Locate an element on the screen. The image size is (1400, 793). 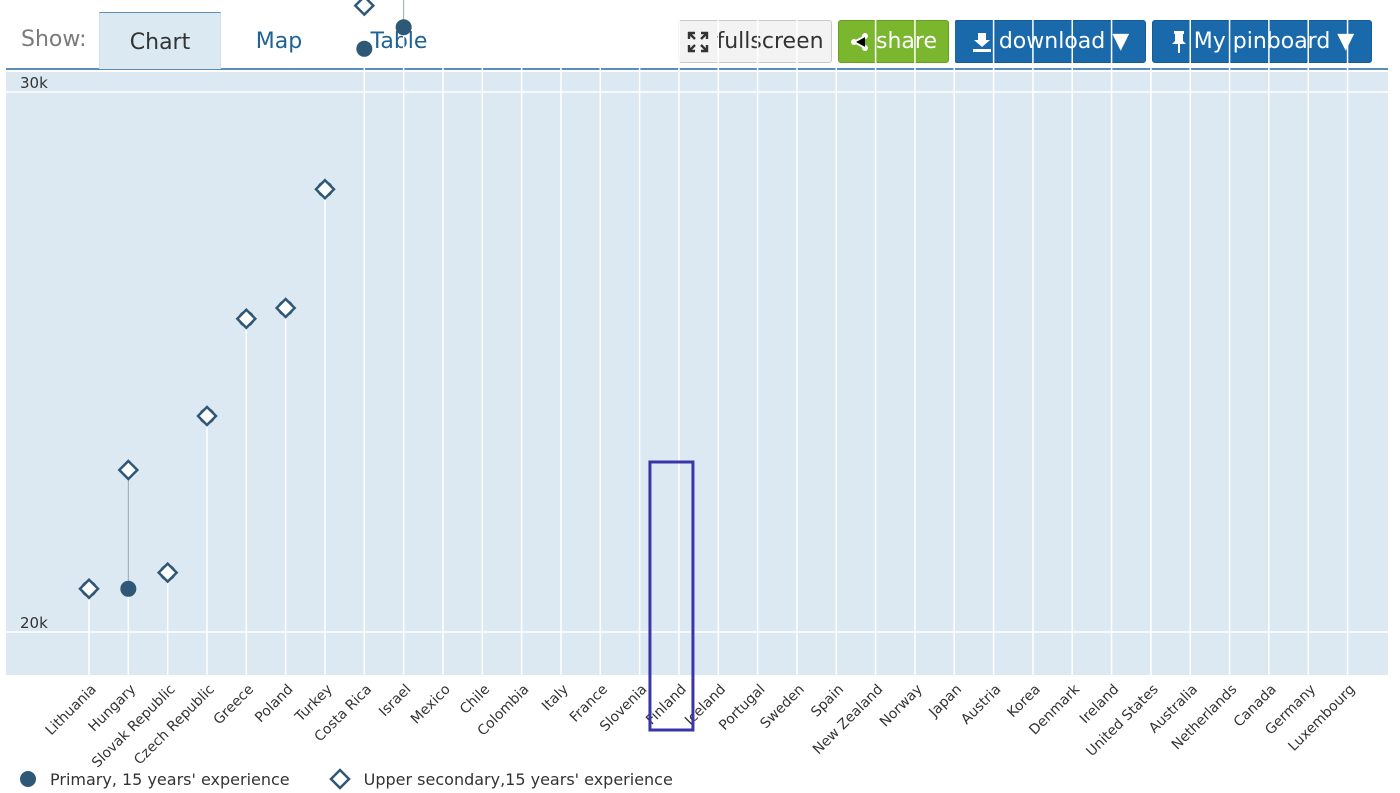
legend-item-primary: Primary, 15 years' experience is located at coordinates (154, 779).